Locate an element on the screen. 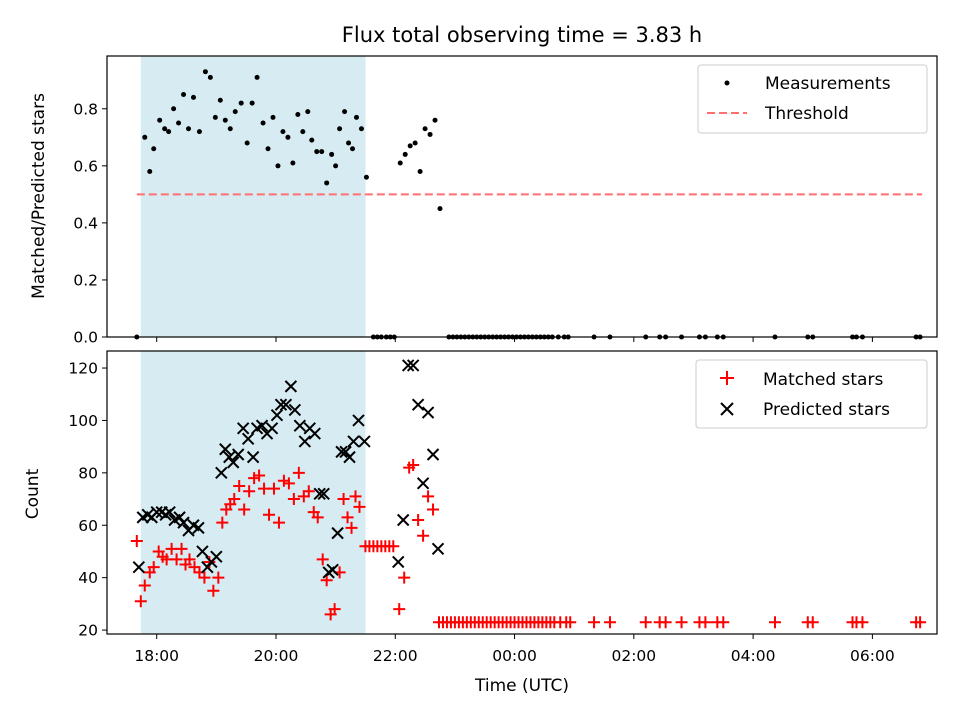  count-x-tick-label: 20:00 is located at coordinates (276, 656).